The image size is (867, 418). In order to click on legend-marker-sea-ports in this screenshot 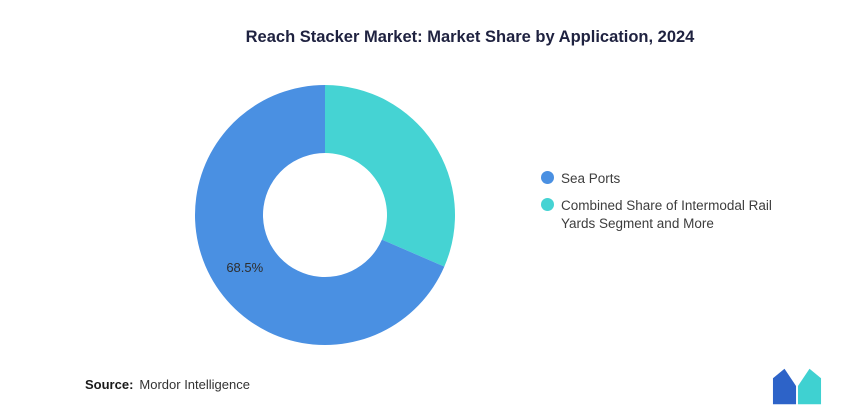, I will do `click(547, 177)`.